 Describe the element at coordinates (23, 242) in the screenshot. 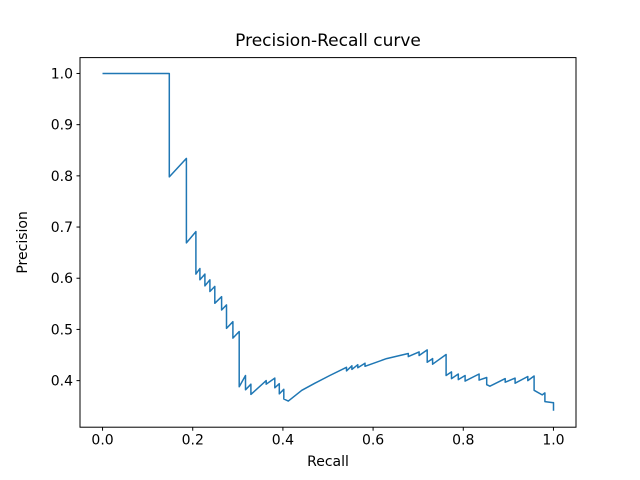

I see `y-axis-label: Precision` at that location.